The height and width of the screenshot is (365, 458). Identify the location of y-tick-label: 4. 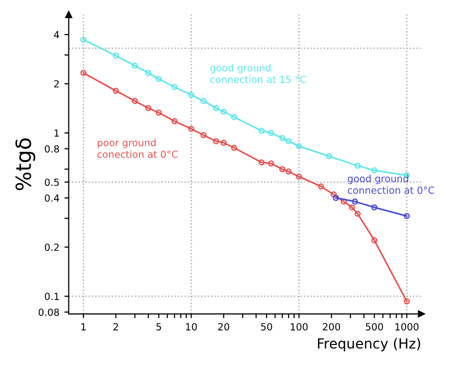
(57, 34).